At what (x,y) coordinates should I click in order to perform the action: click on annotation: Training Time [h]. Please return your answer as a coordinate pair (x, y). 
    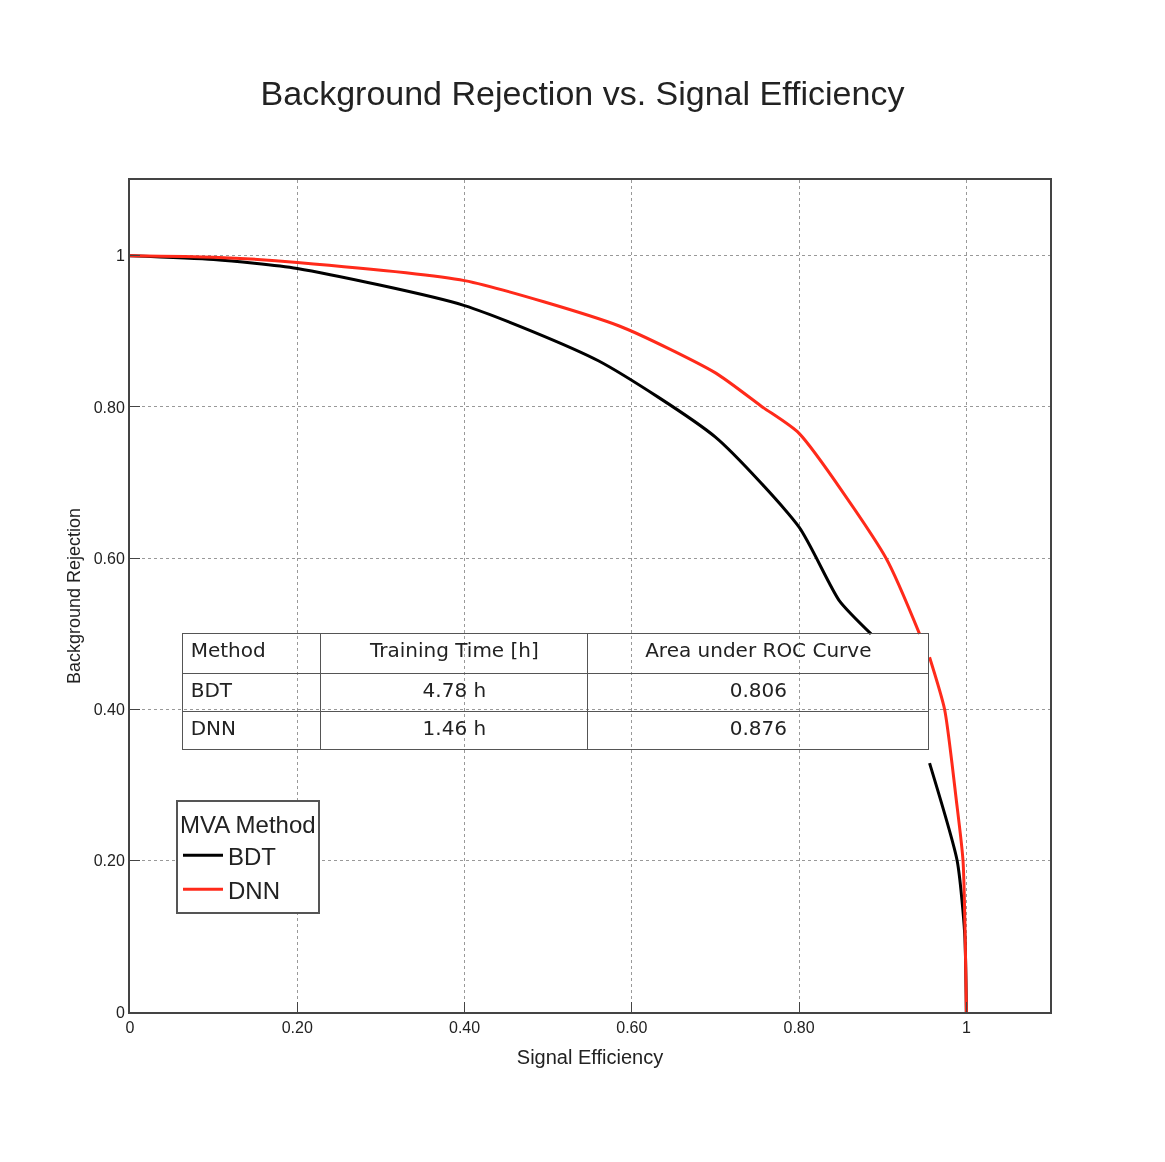
    Looking at the image, I should click on (453, 649).